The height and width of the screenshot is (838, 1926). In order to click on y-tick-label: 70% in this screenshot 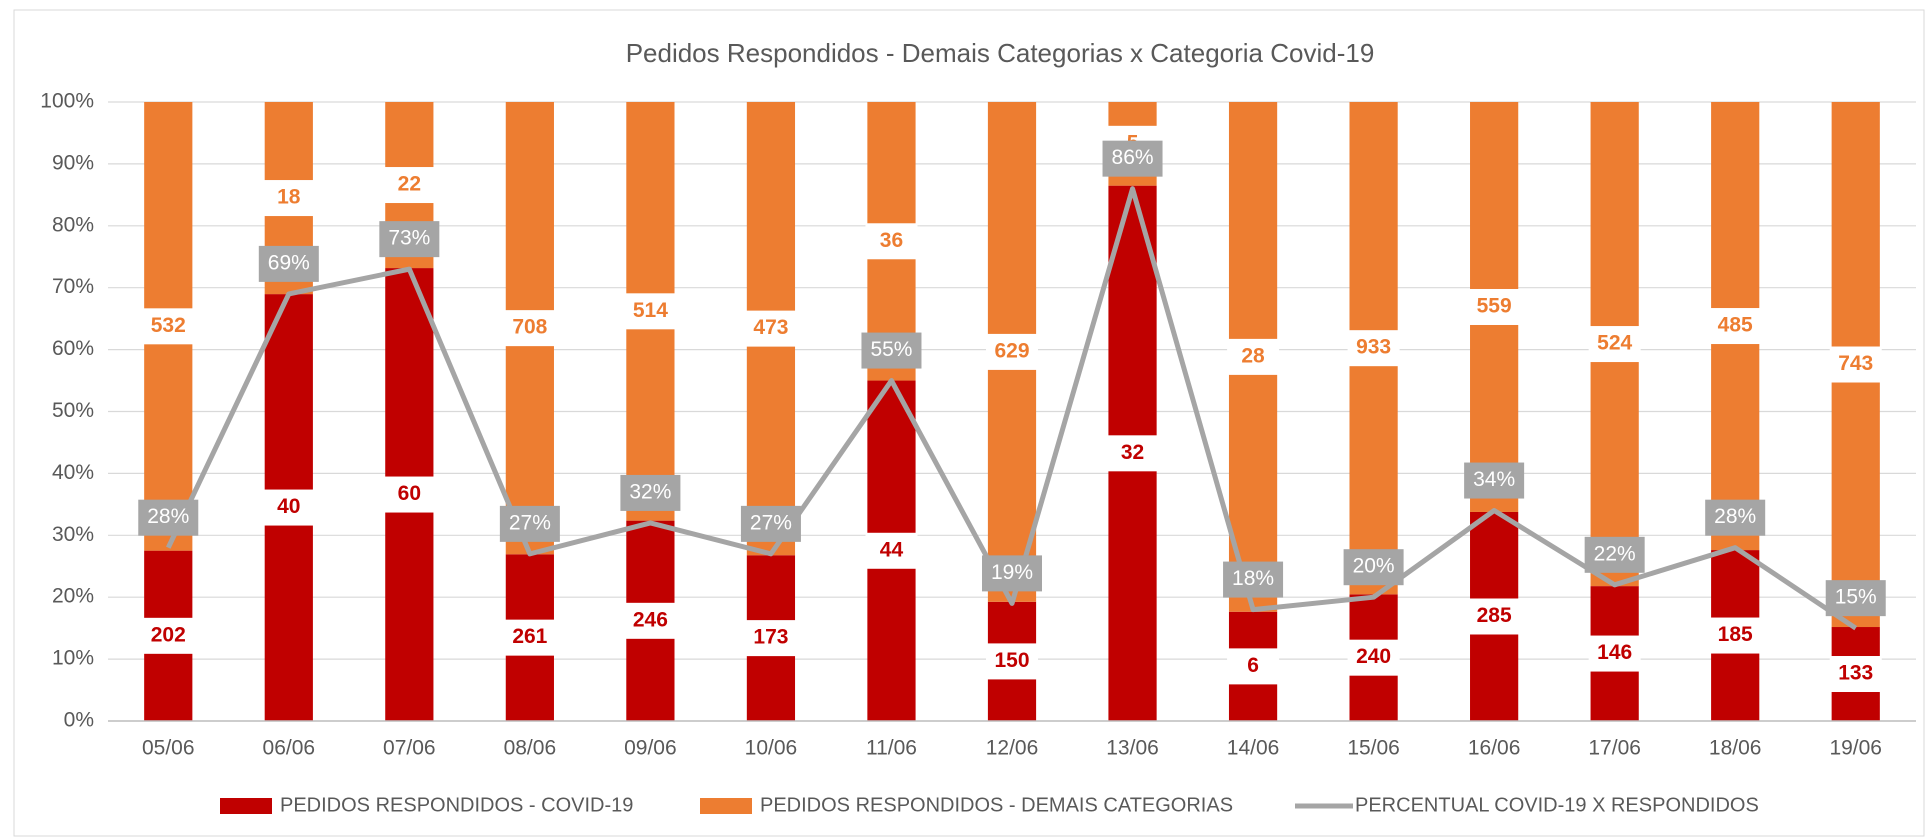, I will do `click(73, 286)`.